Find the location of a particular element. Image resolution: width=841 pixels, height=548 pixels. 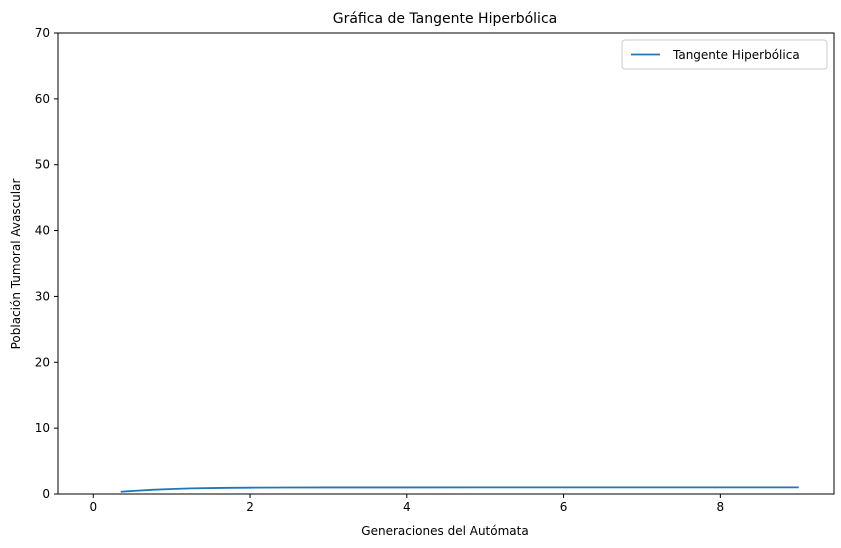

series-layer is located at coordinates (459, 489).